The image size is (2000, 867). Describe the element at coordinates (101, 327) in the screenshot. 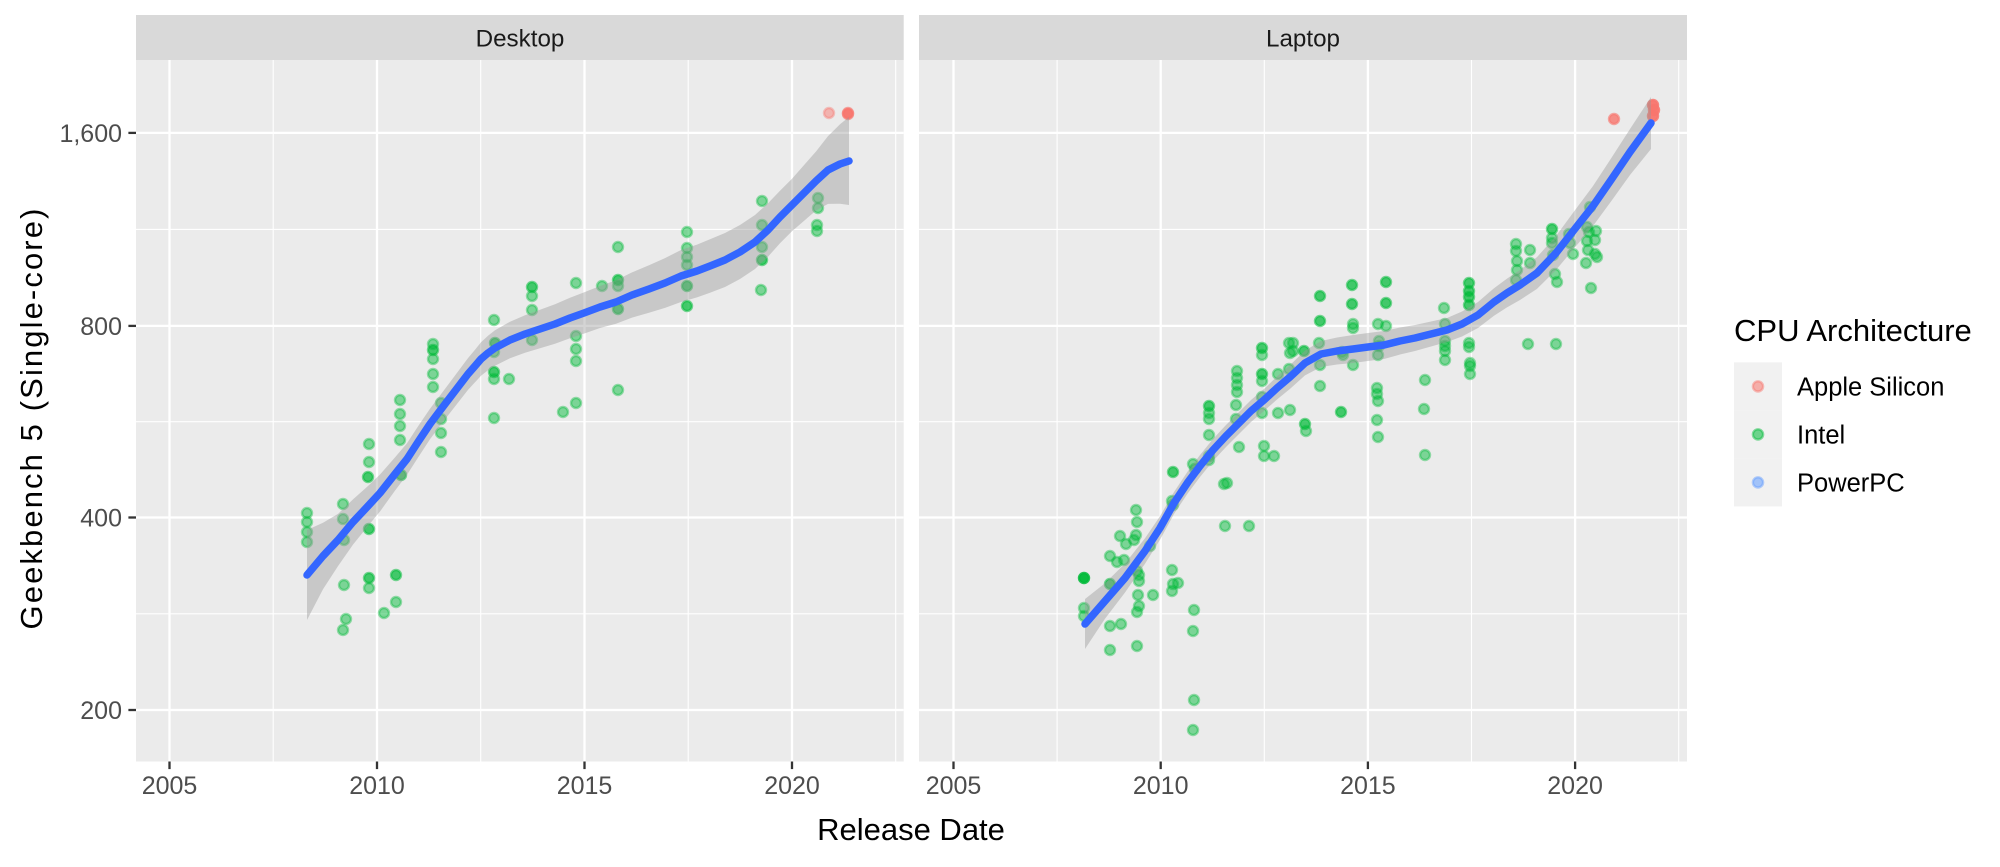

I see `svg-text: 800` at that location.